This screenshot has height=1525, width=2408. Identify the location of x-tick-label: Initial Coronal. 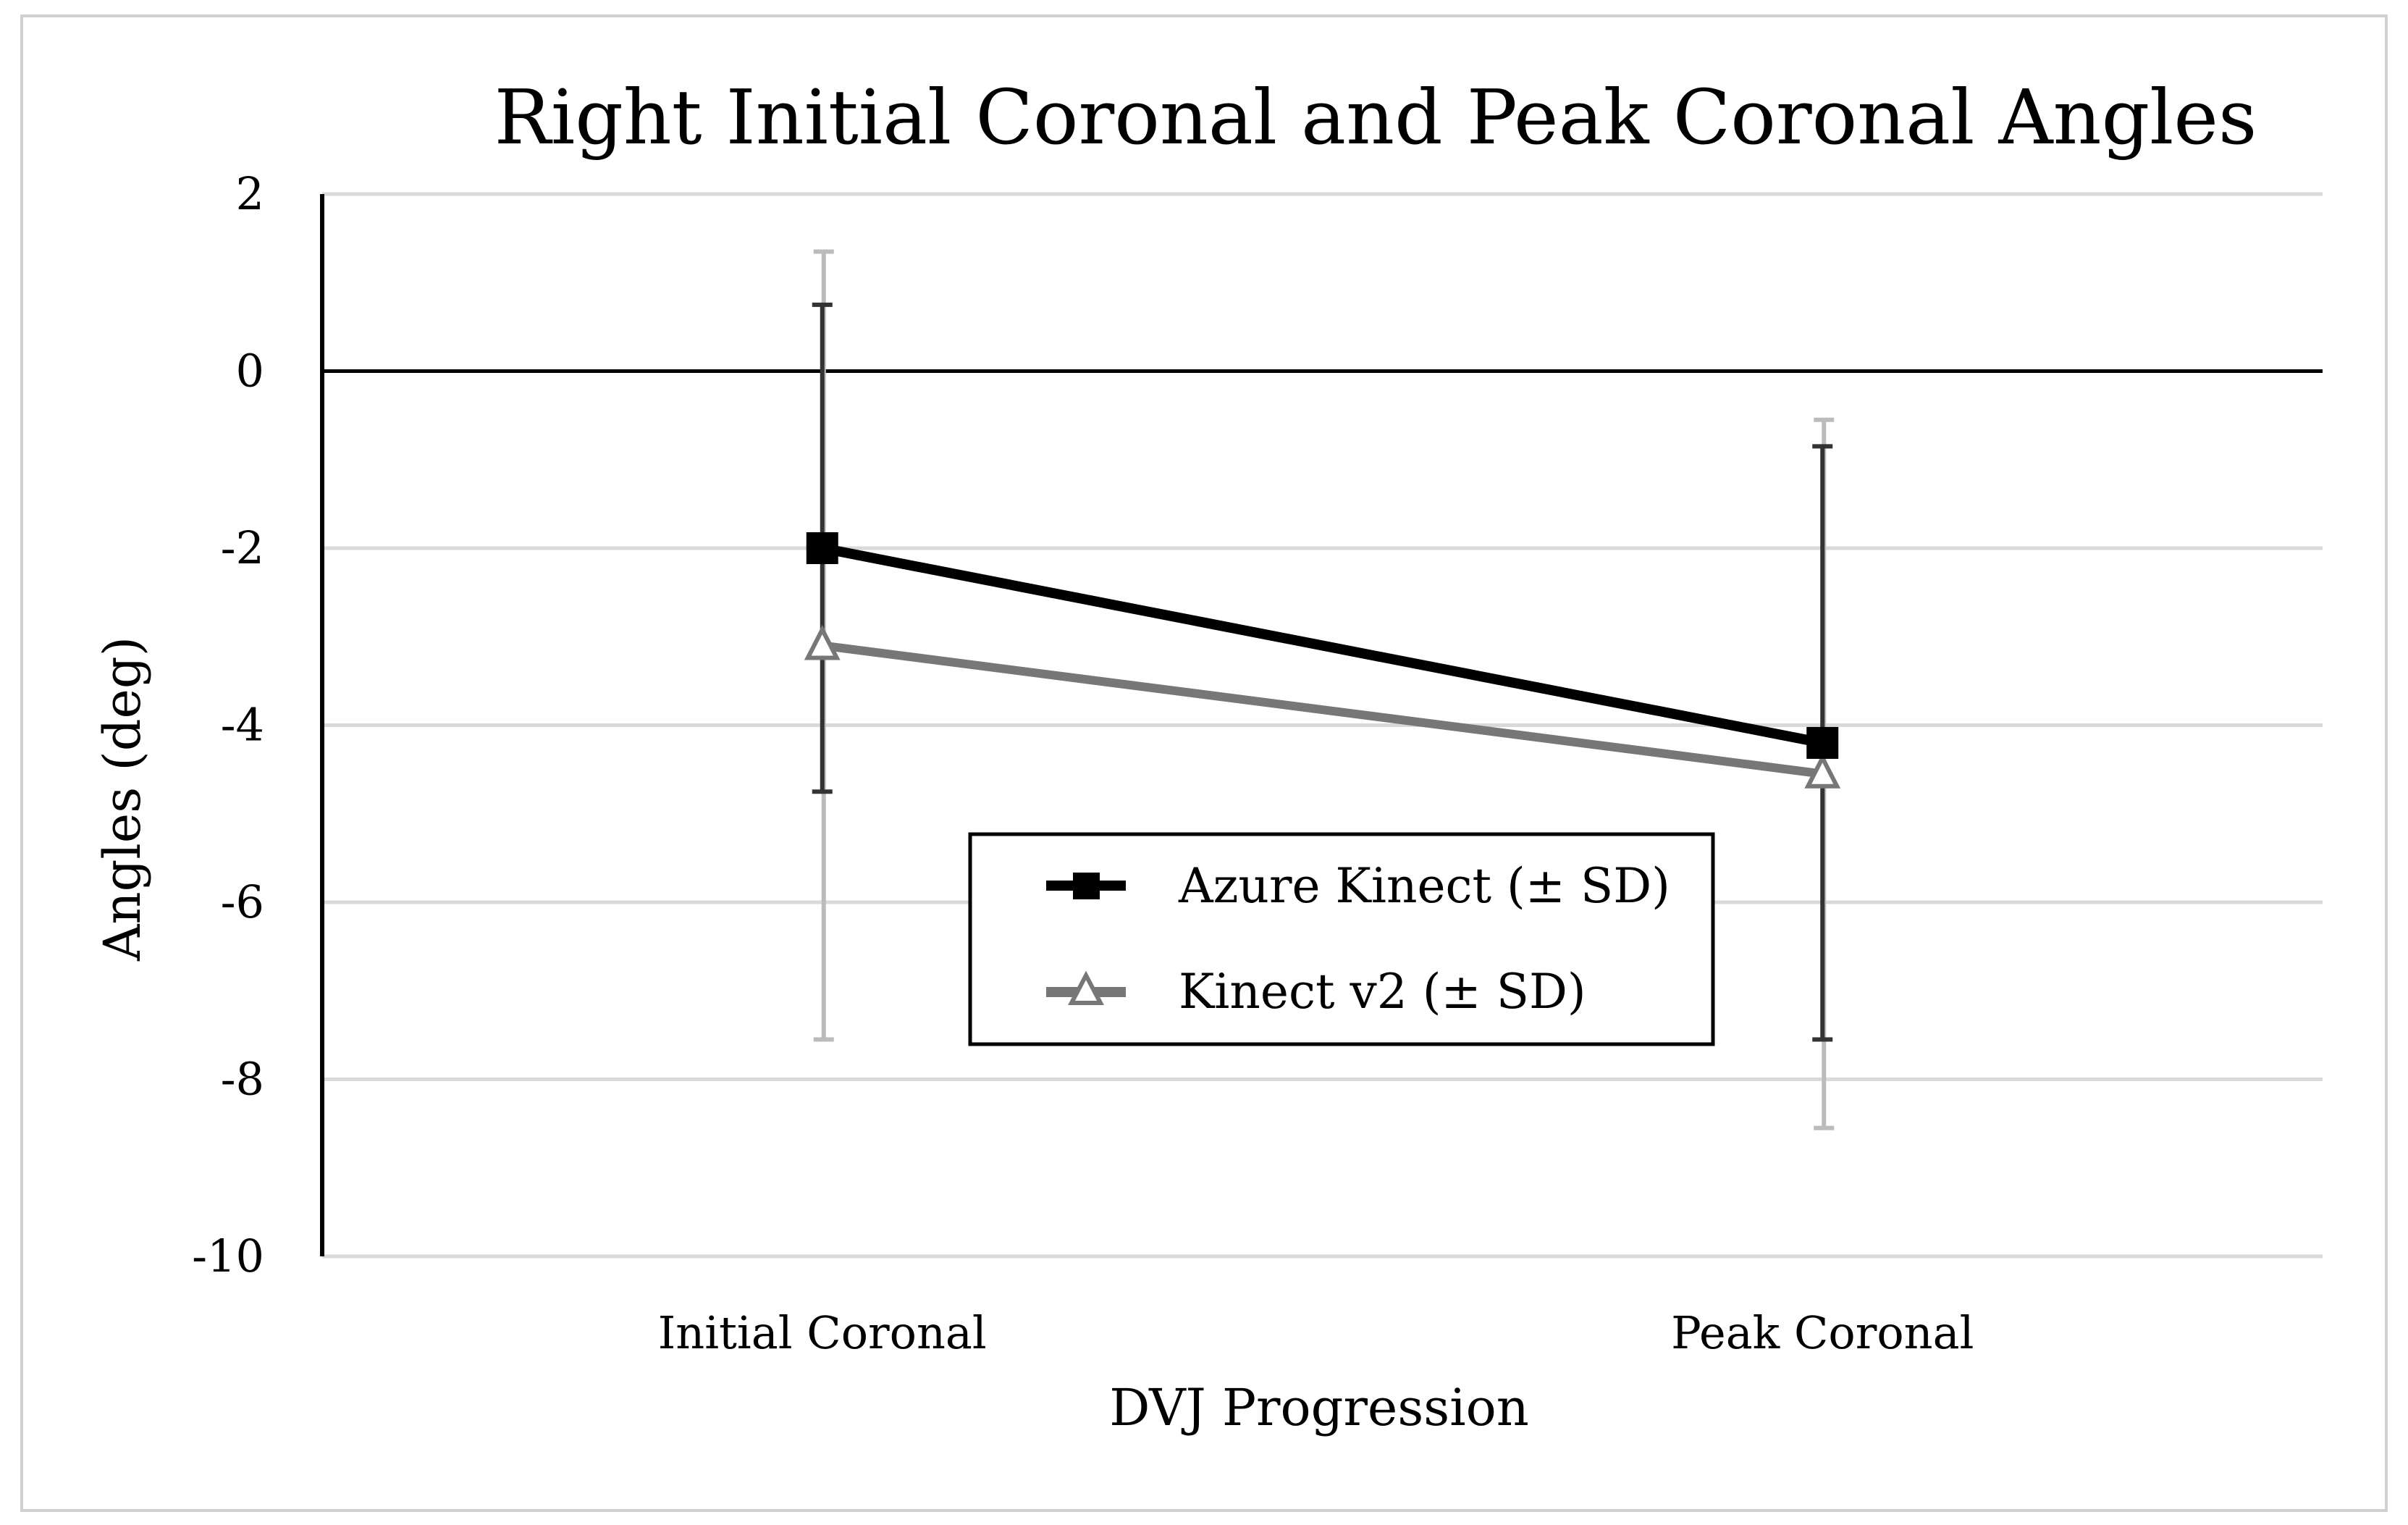
(822, 1332).